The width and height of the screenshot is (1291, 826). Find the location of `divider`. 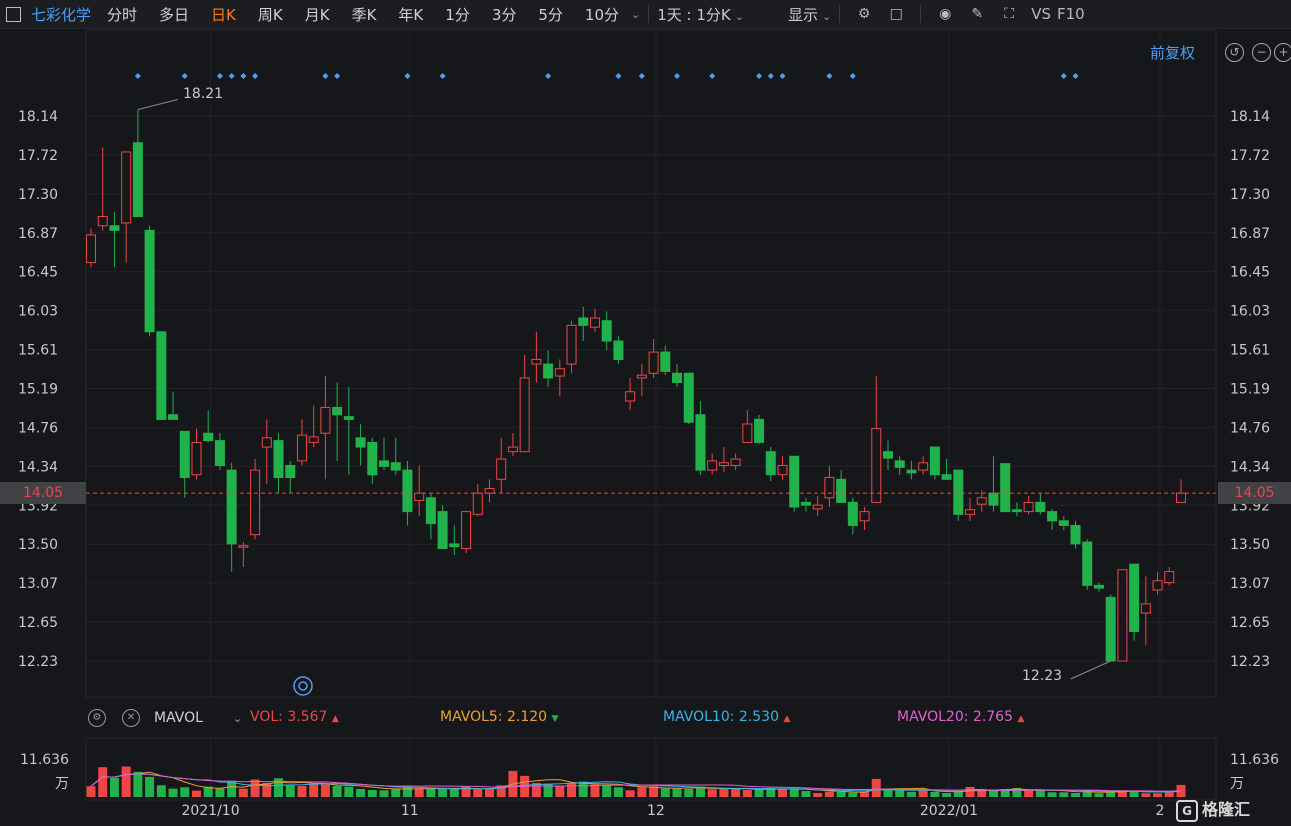

divider is located at coordinates (840, 14).